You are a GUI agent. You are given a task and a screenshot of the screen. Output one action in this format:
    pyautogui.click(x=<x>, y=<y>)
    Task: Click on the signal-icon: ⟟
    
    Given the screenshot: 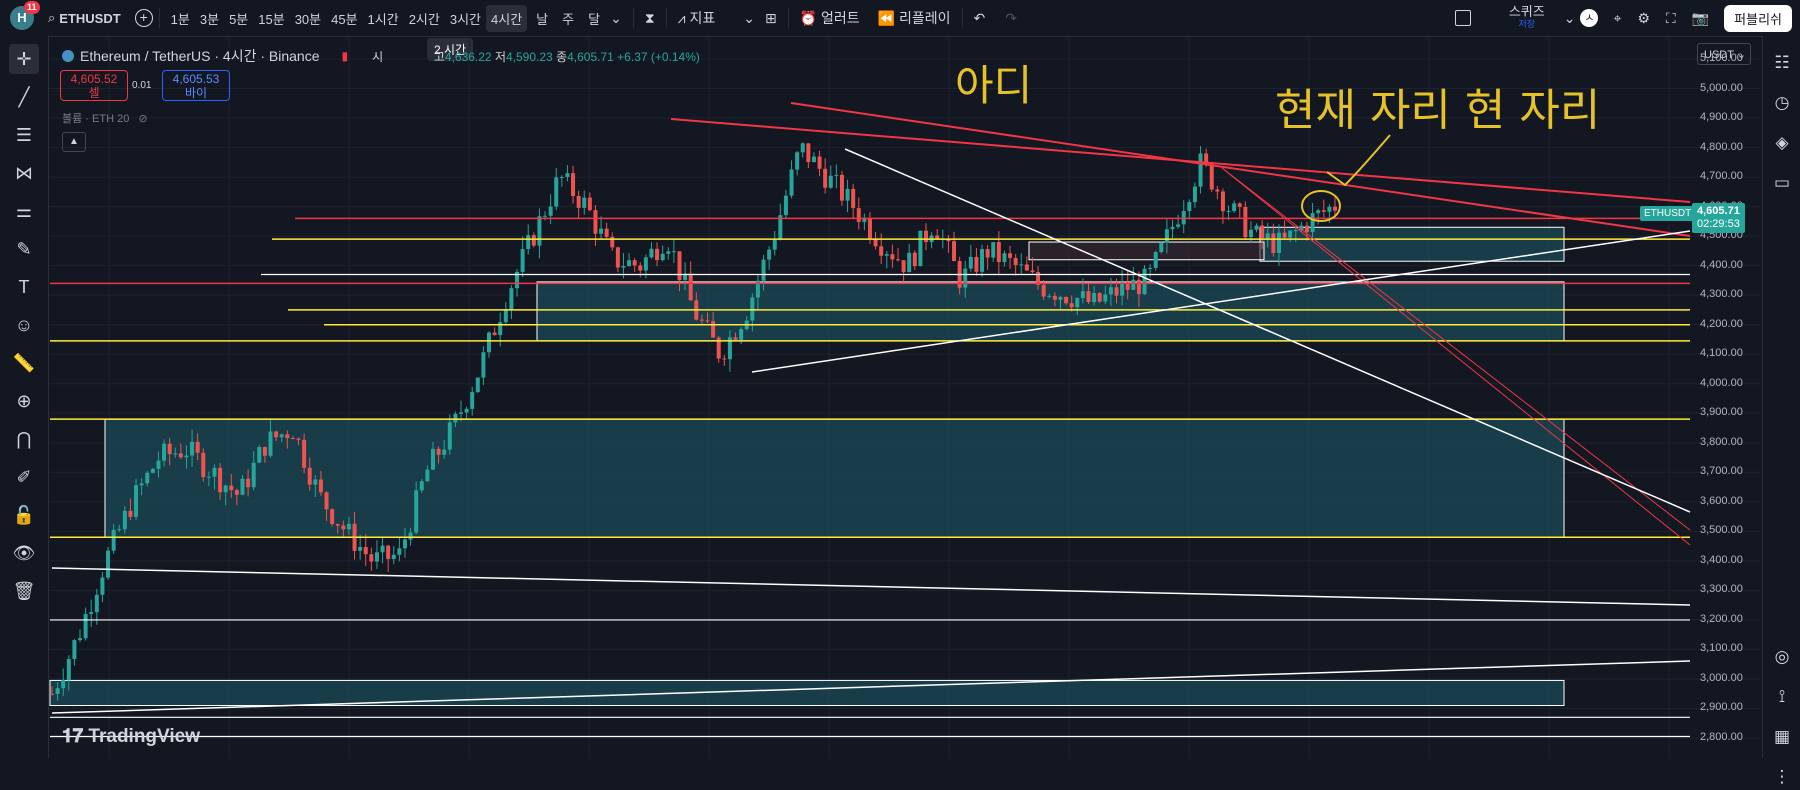 What is the action you would take?
    pyautogui.click(x=1782, y=696)
    